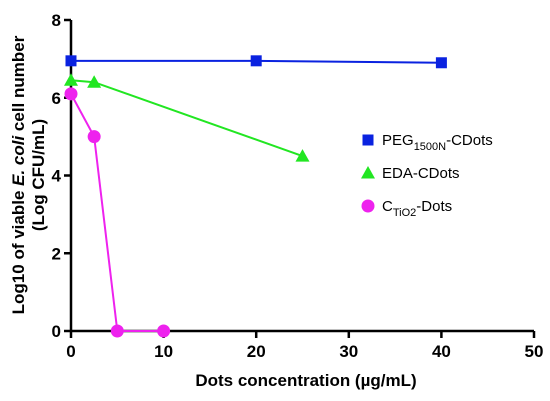 This screenshot has height=401, width=550. Describe the element at coordinates (256, 351) in the screenshot. I see `x-tick-label: 20` at that location.